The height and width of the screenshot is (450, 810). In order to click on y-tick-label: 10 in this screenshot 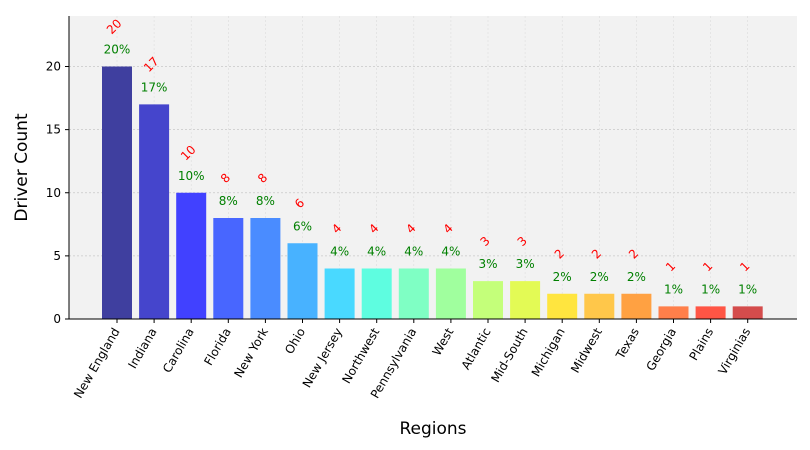, I will do `click(53, 193)`.